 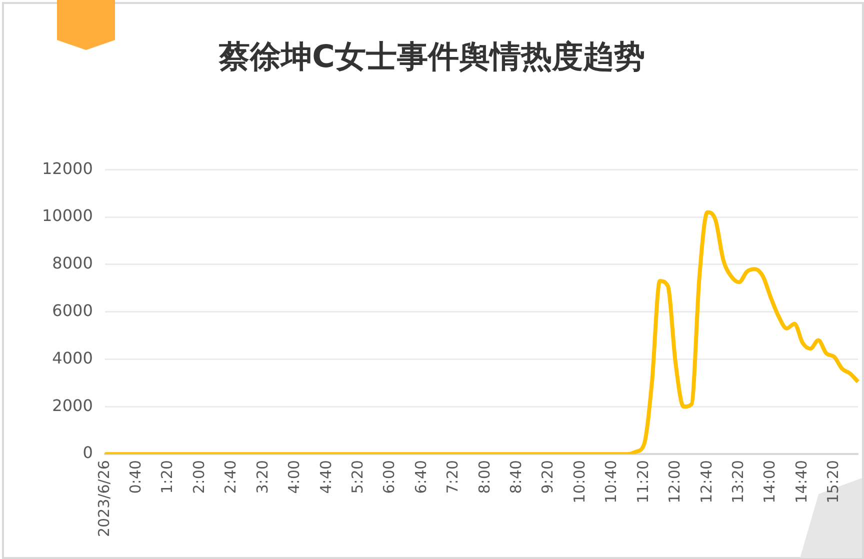 What do you see at coordinates (262, 477) in the screenshot?
I see `x-tick-label: 3:20` at bounding box center [262, 477].